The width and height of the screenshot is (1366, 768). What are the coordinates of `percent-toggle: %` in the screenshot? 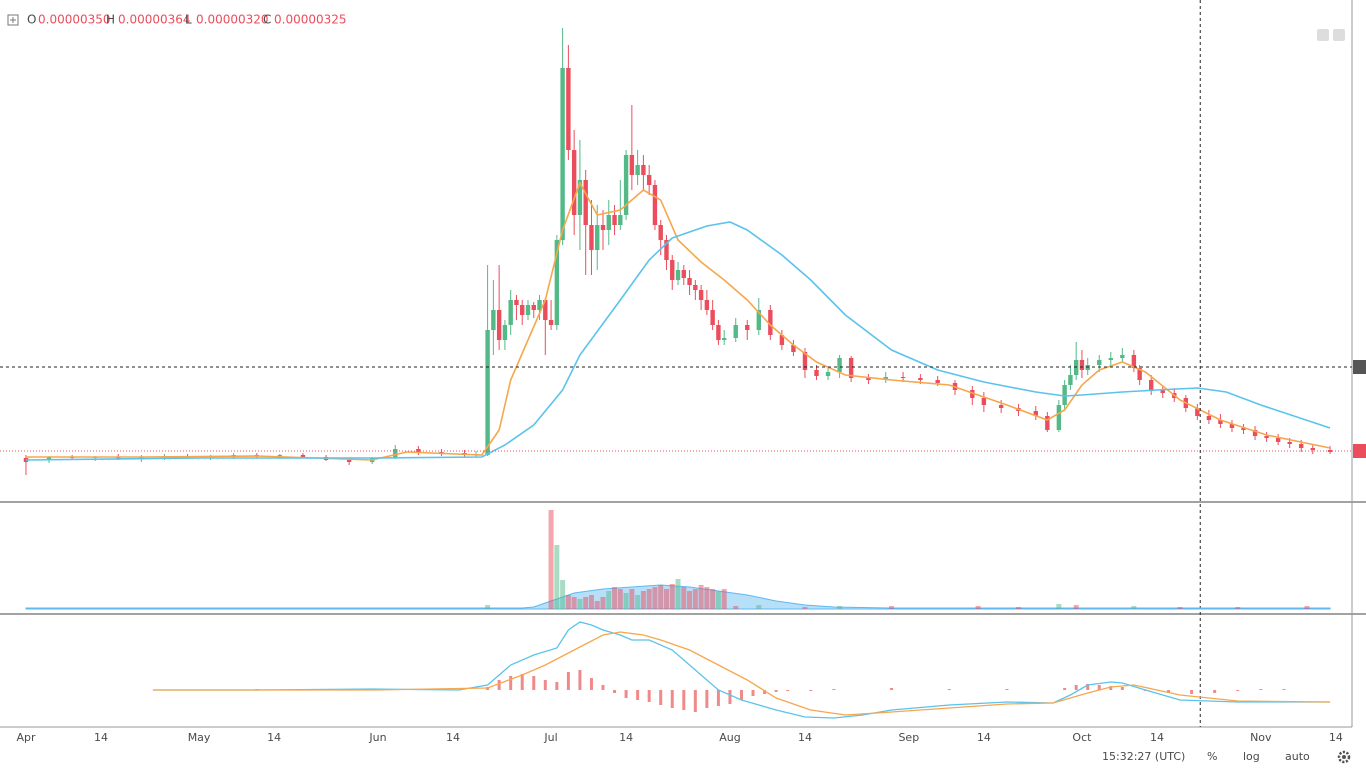 It's located at (1212, 756).